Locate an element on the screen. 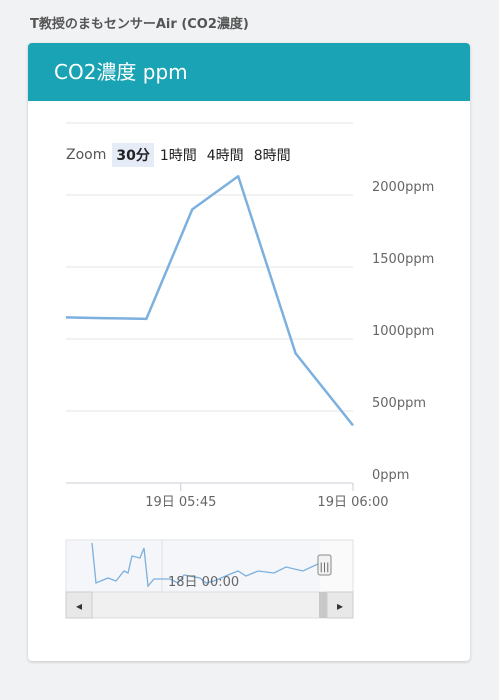  zoom-4h-button: 4時間 is located at coordinates (225, 156).